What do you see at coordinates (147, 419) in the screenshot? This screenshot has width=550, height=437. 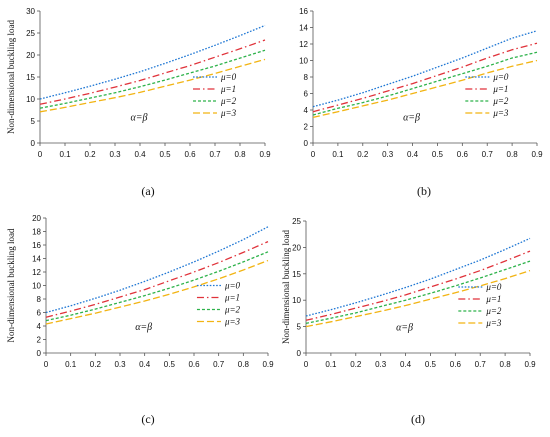 I see `panel-caption: (c)` at bounding box center [147, 419].